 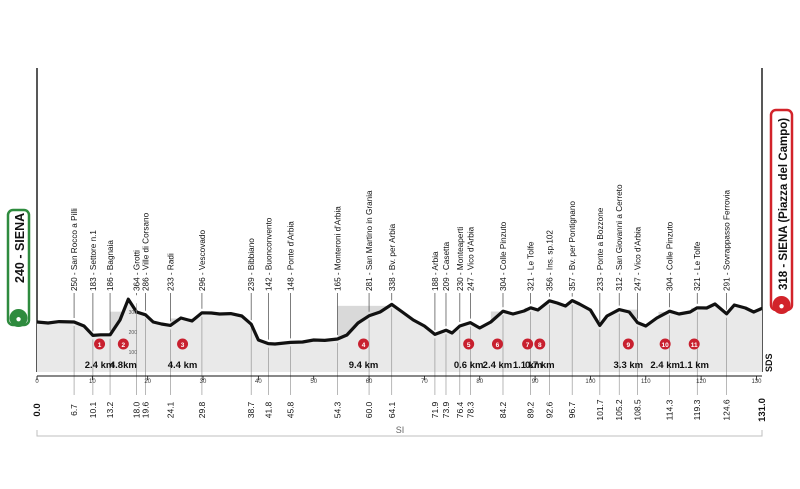 I want to click on point-label: 281 - San Martino in Grania, so click(x=369, y=240).